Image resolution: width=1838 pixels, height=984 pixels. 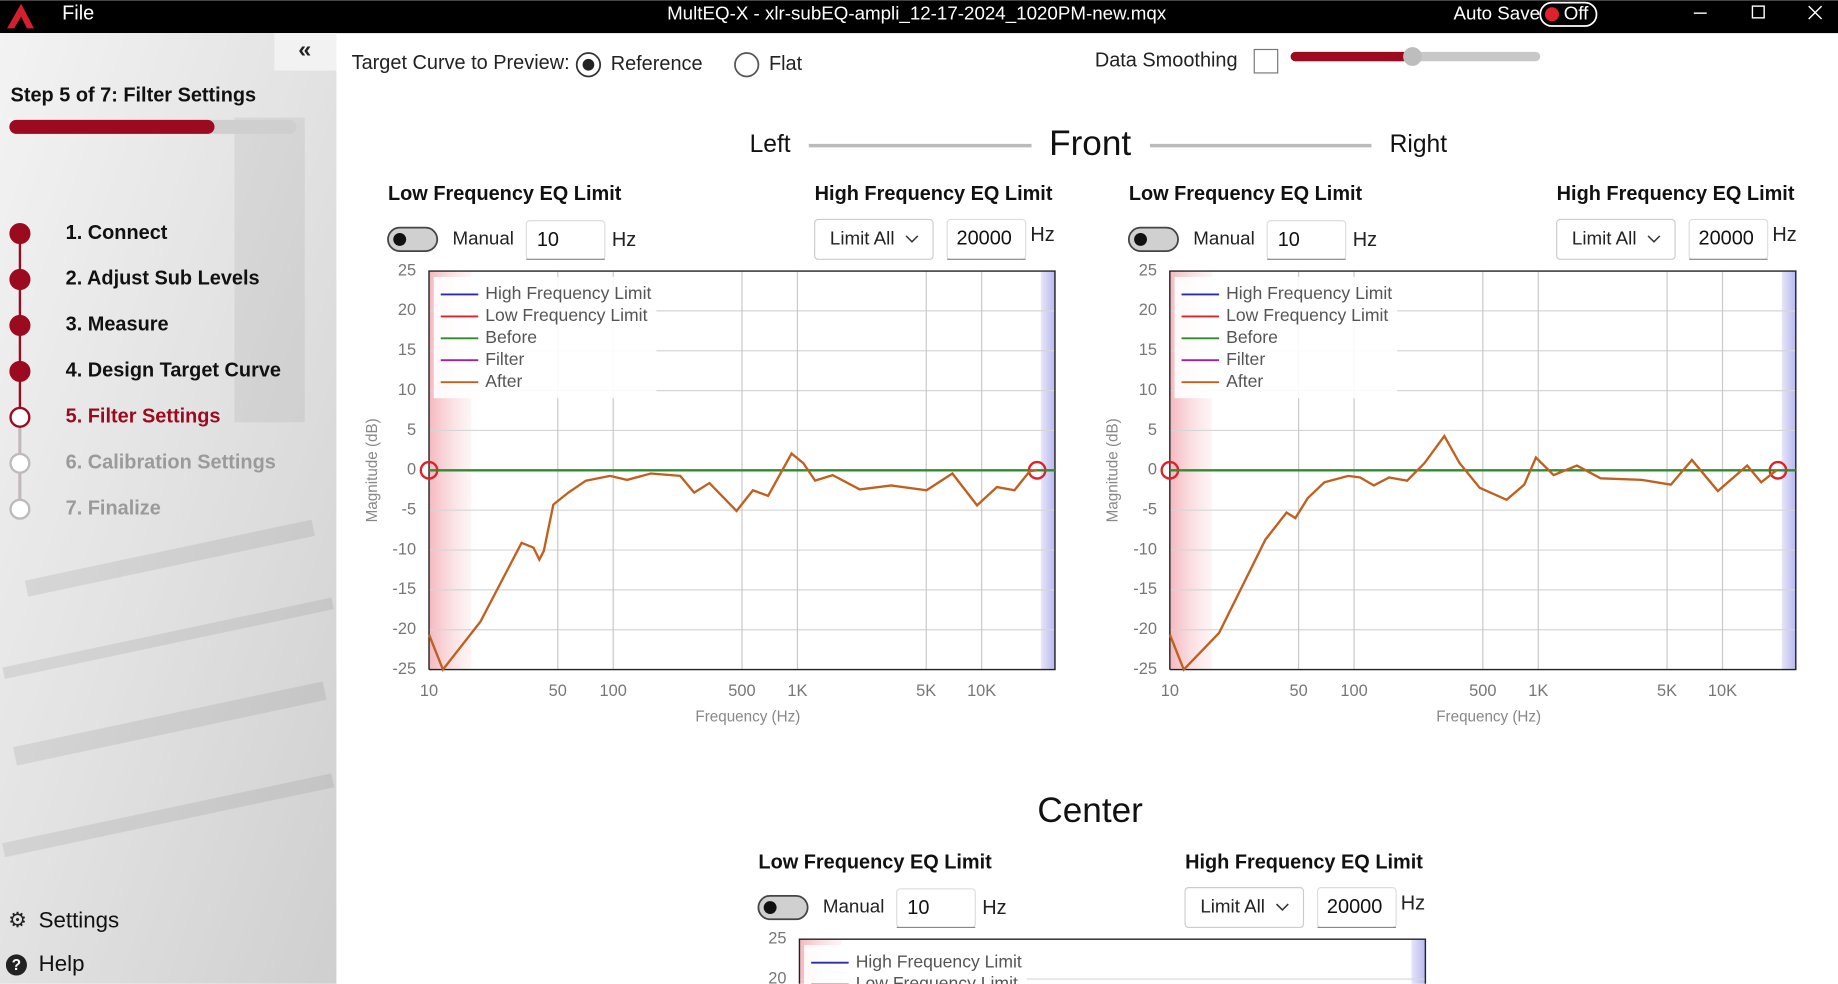 What do you see at coordinates (171, 463) in the screenshot?
I see `step-label: 6. Calibration Settings` at bounding box center [171, 463].